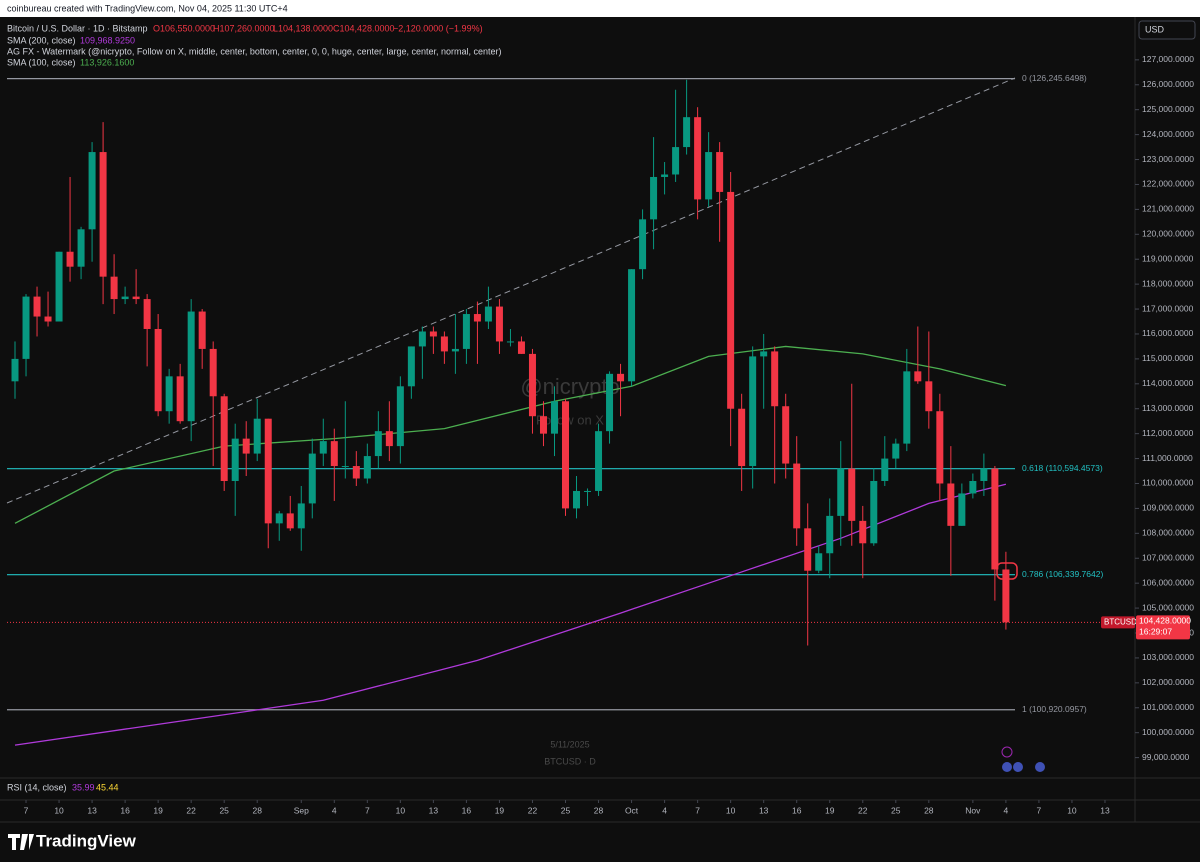  Describe the element at coordinates (1168, 258) in the screenshot. I see `y-tick-label: 119,000.0000` at that location.